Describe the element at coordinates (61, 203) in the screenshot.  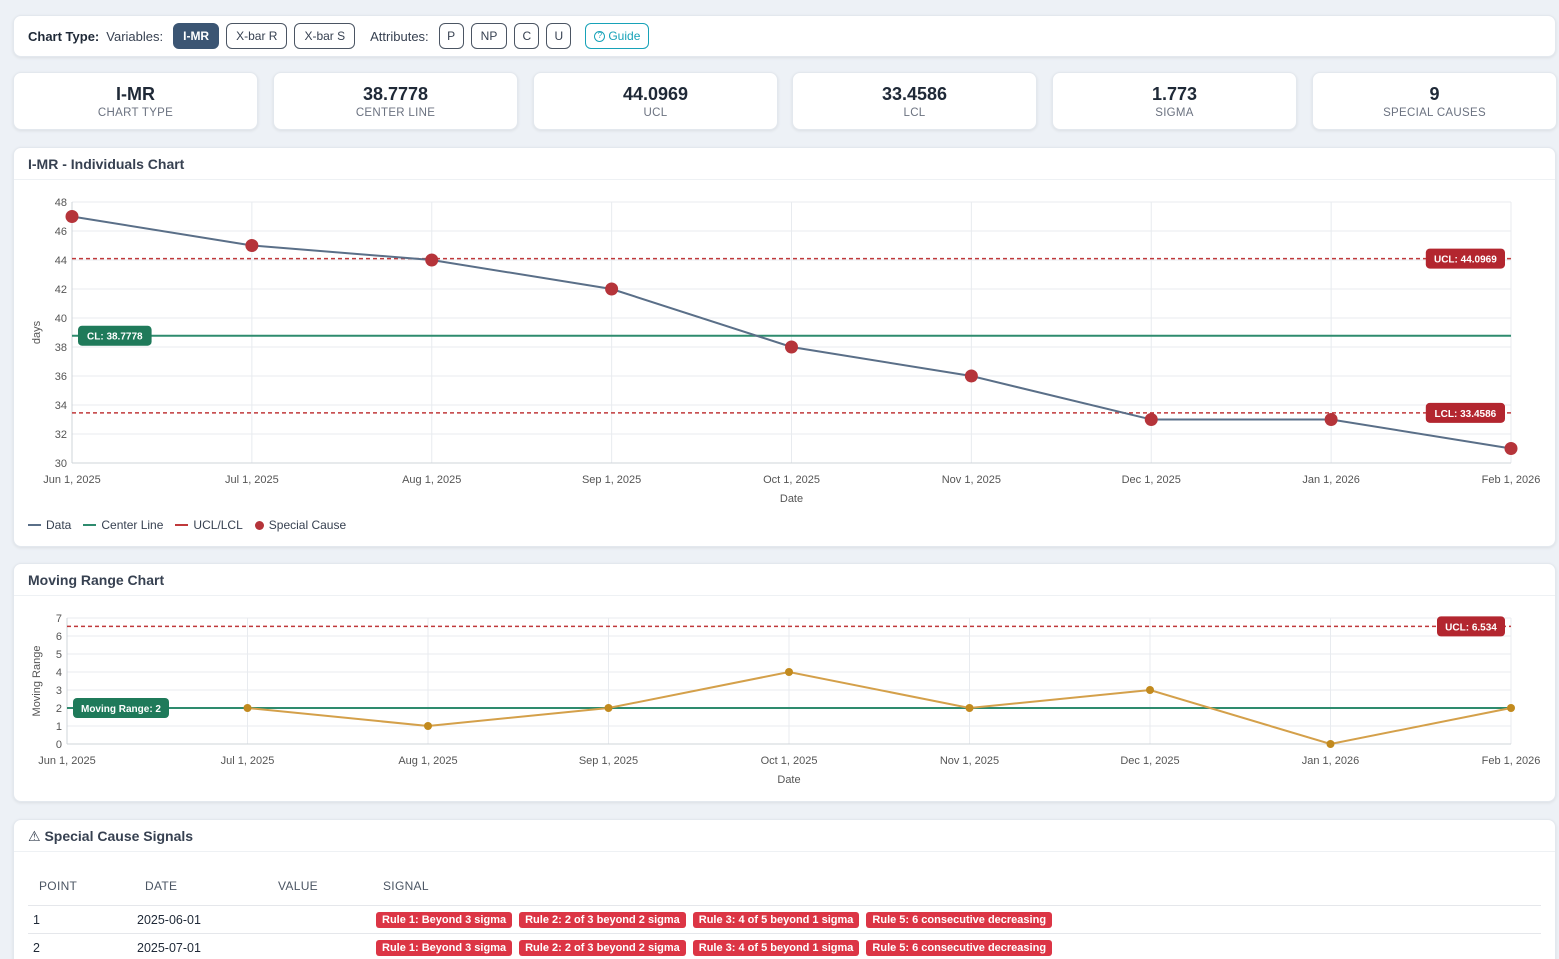
I see `y-tick-label: 48` at that location.